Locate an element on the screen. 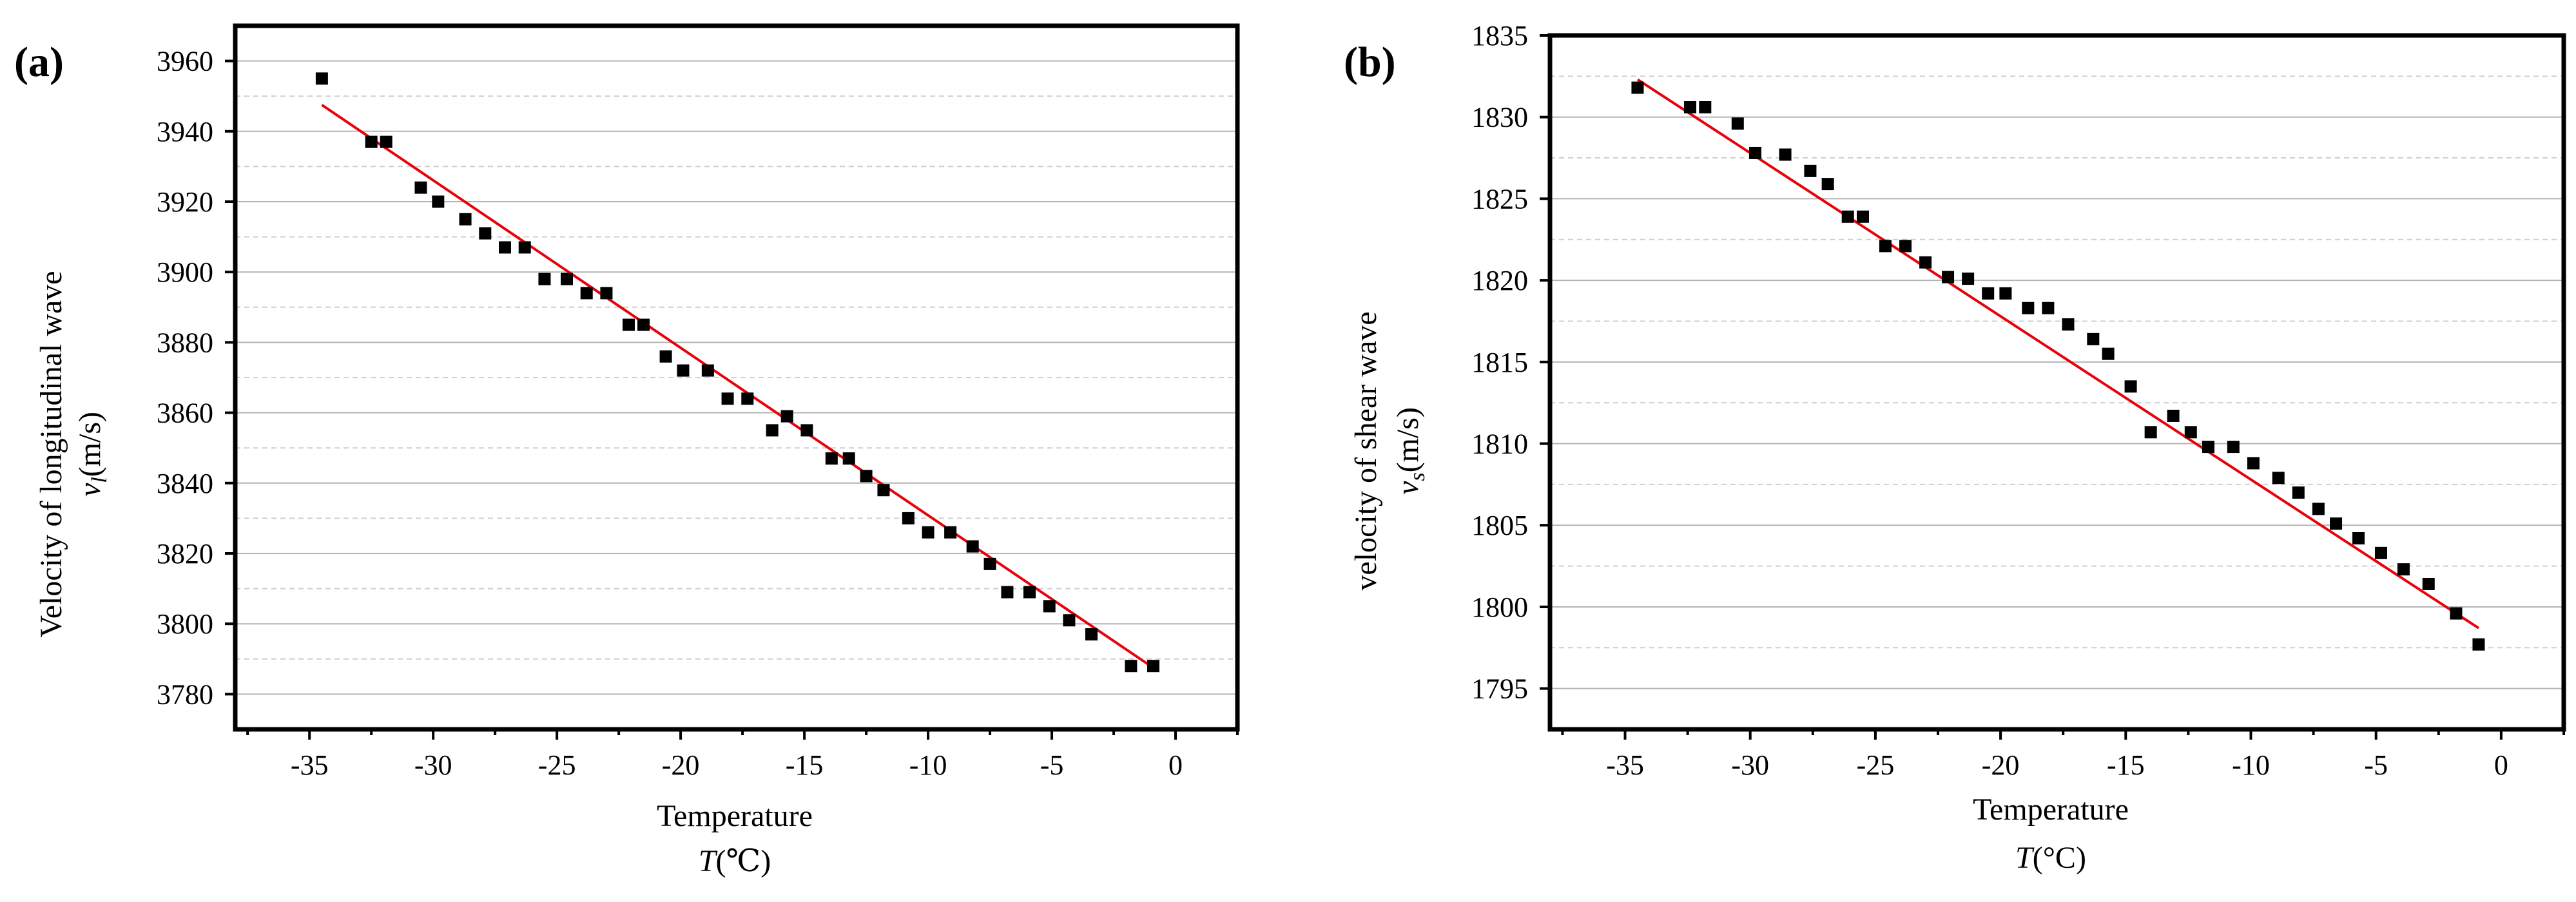  y-tick-label: 3860 is located at coordinates (185, 413).